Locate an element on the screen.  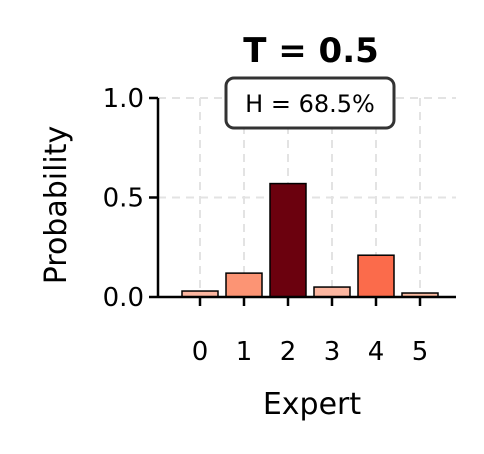
chart-title: T = 0.5 is located at coordinates (311, 51).